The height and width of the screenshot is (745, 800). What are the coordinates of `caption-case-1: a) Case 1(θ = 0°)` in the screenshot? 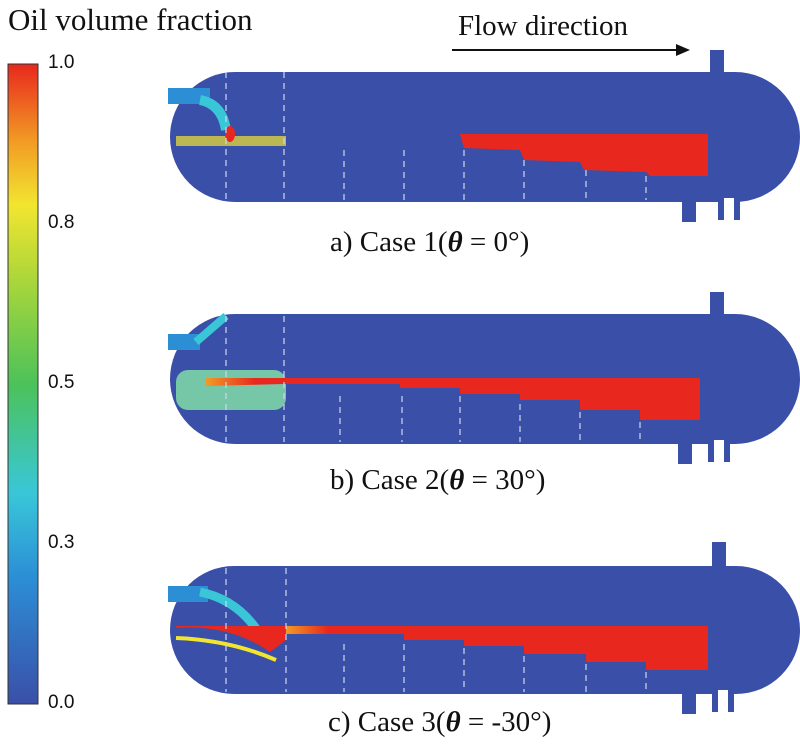 It's located at (430, 242).